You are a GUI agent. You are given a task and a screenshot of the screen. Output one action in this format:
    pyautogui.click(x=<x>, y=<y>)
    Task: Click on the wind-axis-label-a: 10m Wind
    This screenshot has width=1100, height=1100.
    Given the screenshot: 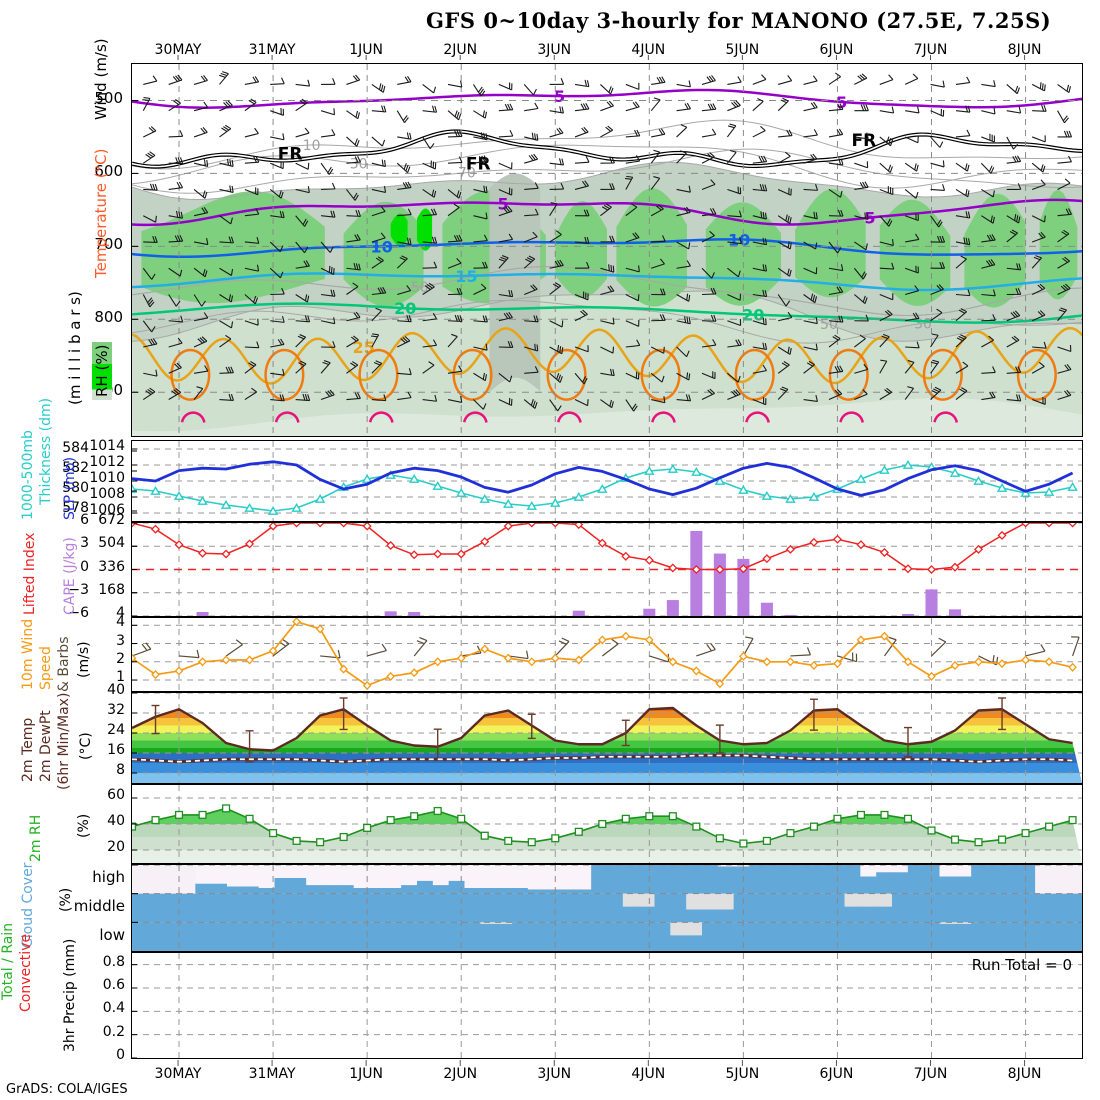 What is the action you would take?
    pyautogui.click(x=28, y=654)
    